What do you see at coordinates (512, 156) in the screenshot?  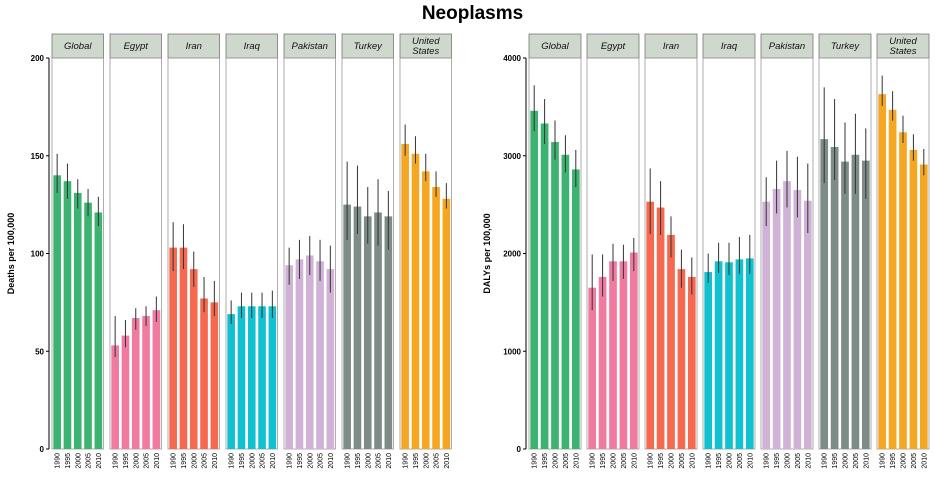 I see `y-tick-label: 3000` at bounding box center [512, 156].